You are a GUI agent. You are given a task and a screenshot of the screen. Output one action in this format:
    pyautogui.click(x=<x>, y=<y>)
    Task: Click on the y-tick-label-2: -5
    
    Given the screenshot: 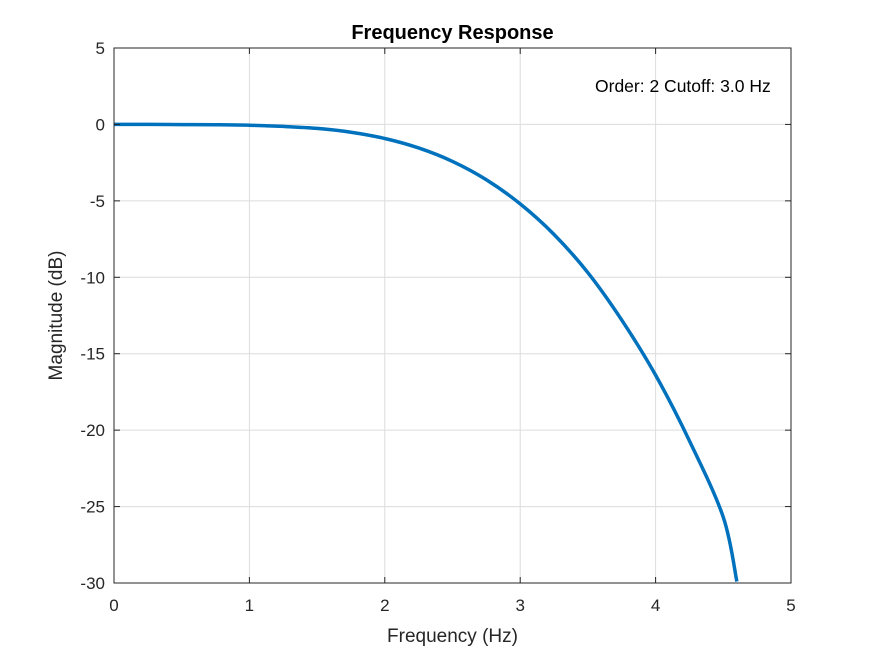 What is the action you would take?
    pyautogui.click(x=97, y=201)
    